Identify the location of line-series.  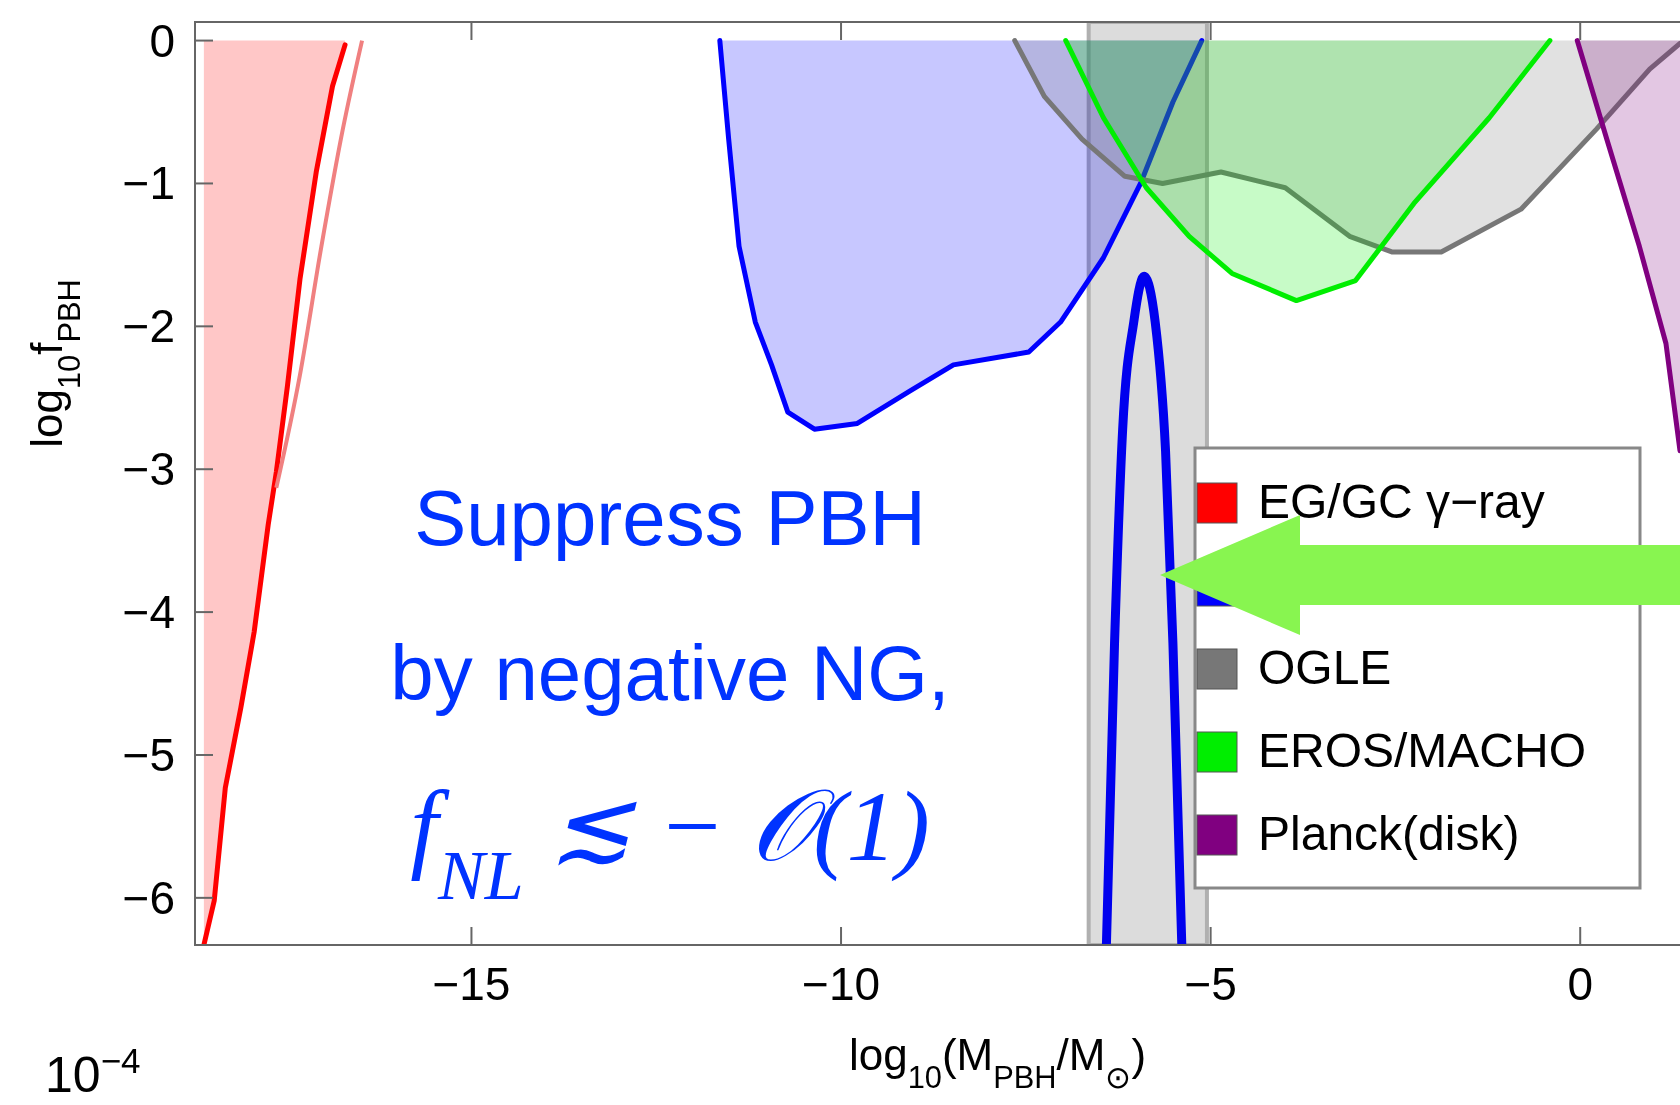
(319, 264).